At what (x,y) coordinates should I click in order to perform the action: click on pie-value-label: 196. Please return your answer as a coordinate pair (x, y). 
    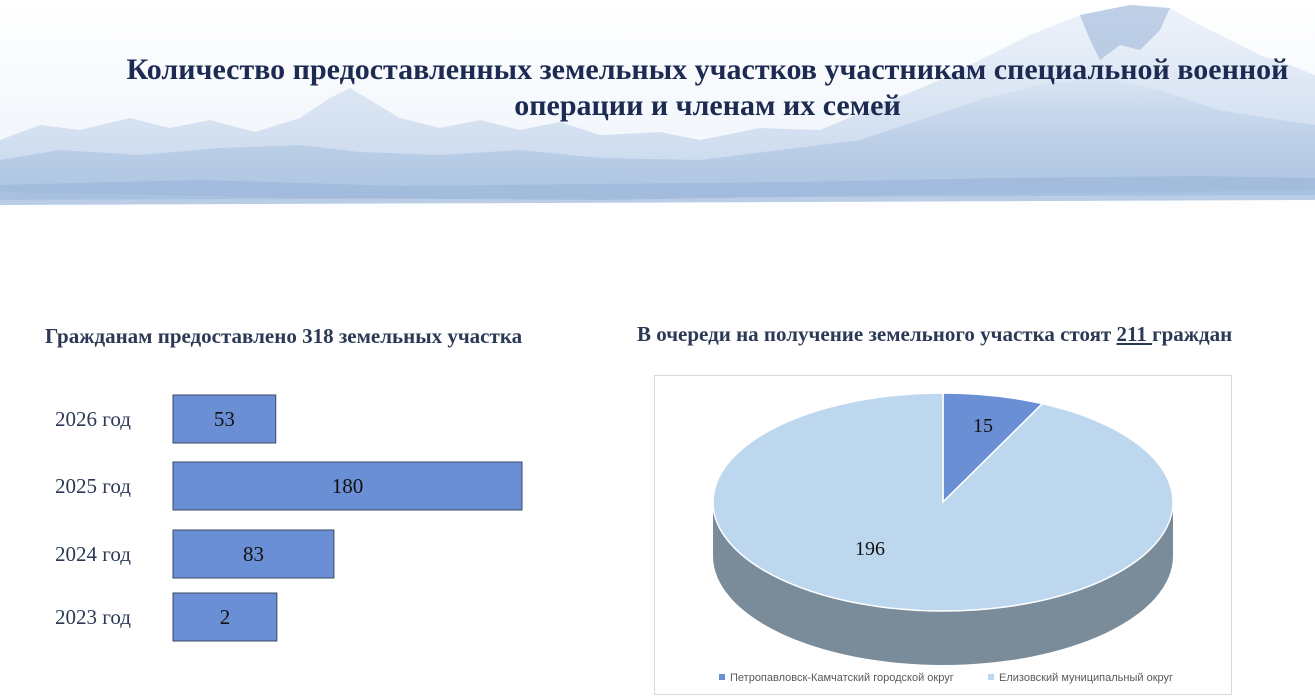
    Looking at the image, I should click on (870, 549).